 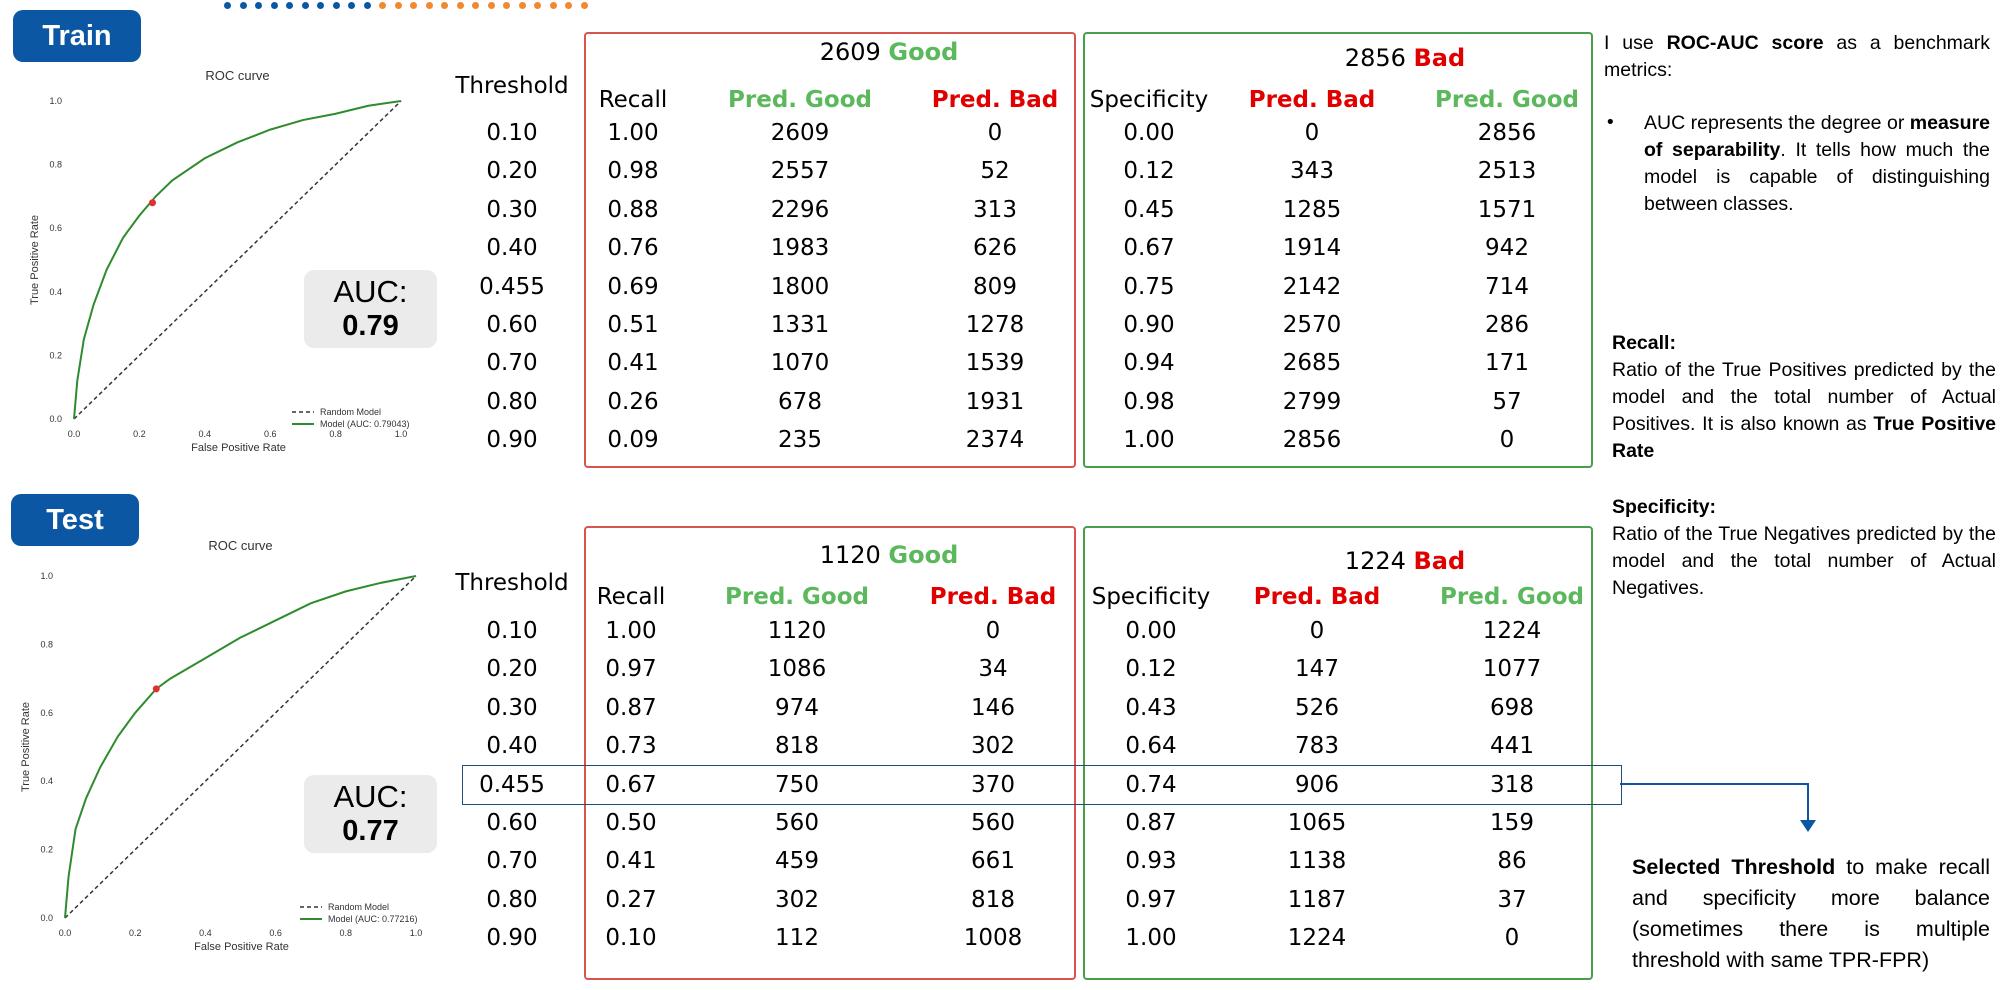 What do you see at coordinates (1317, 746) in the screenshot?
I see `table-cell: 783` at bounding box center [1317, 746].